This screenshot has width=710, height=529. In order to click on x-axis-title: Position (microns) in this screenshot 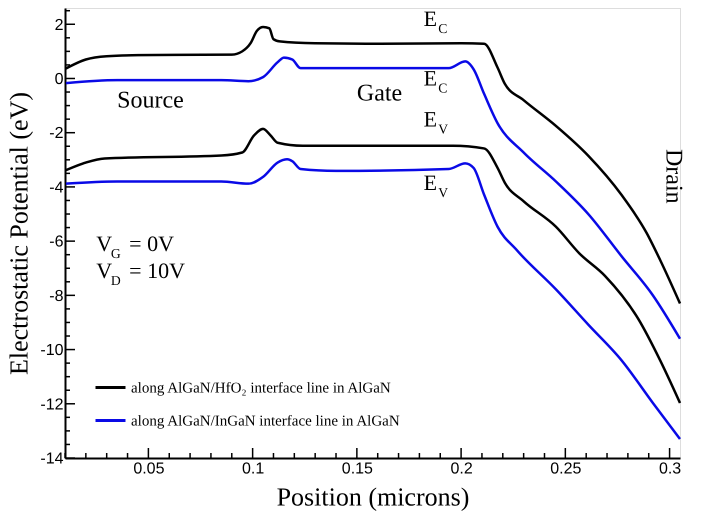, I will do `click(373, 497)`.